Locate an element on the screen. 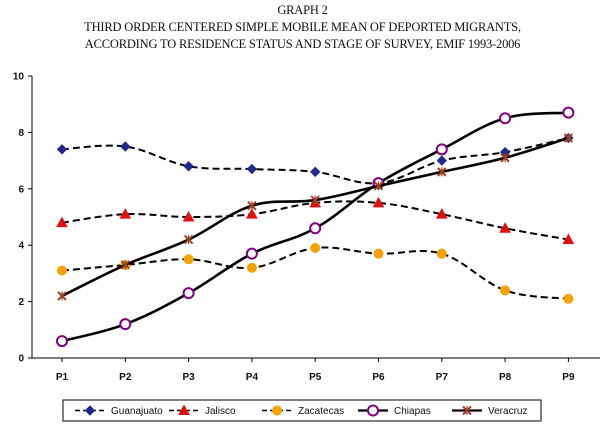 The height and width of the screenshot is (429, 605). legend-label-zacatecas: Zacatecas is located at coordinates (321, 411).